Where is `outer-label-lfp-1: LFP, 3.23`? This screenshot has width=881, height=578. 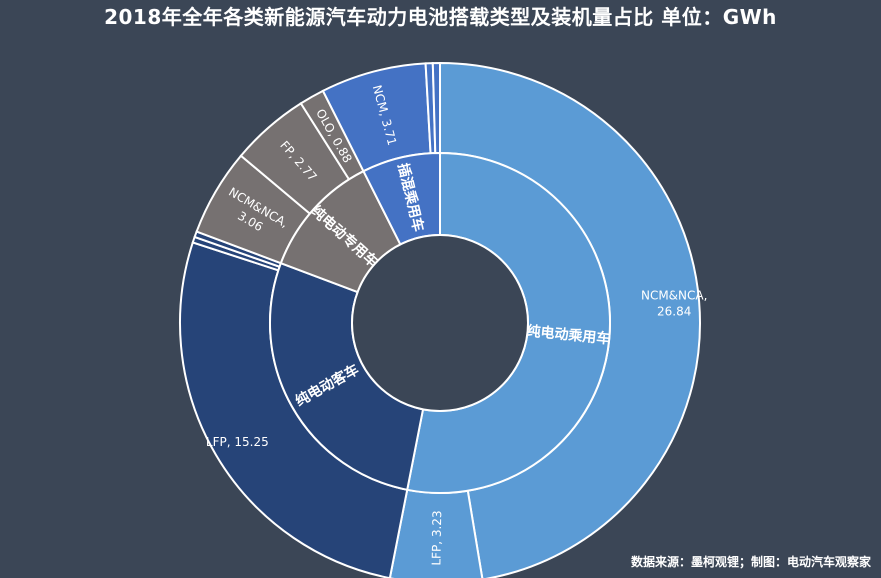 outer-label-lfp-1: LFP, 3.23 is located at coordinates (436, 537).